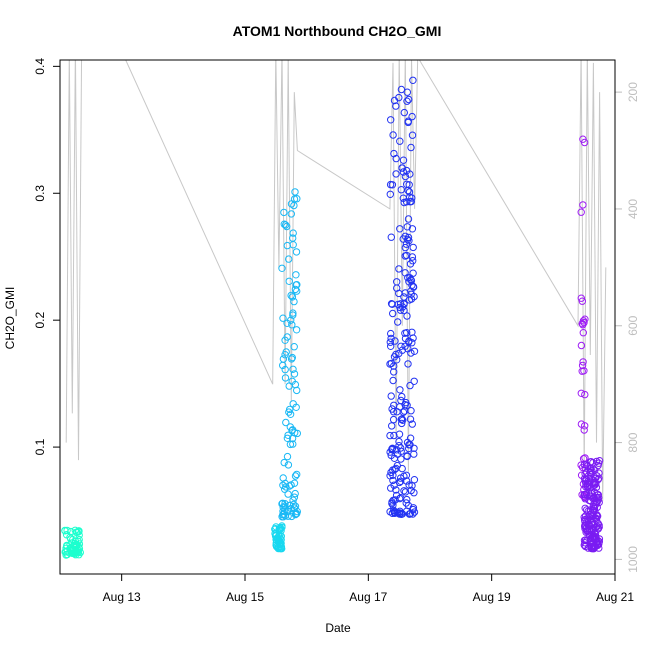 This screenshot has width=650, height=650. What do you see at coordinates (40, 320) in the screenshot?
I see `y-tick-label: 0.2` at bounding box center [40, 320].